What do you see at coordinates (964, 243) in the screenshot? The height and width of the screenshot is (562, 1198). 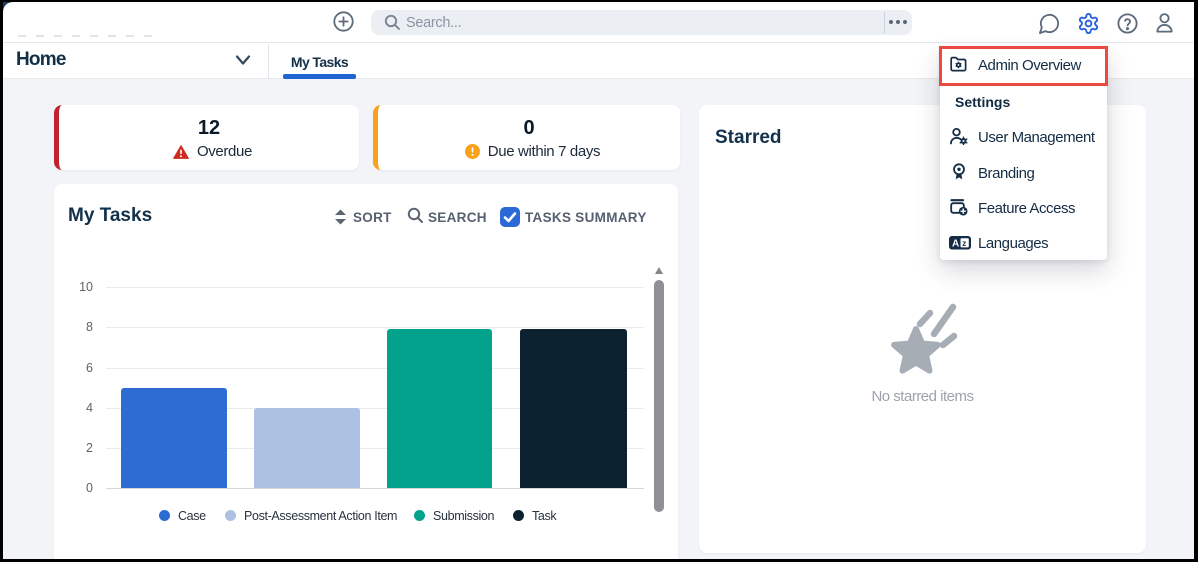 I see `svg-text: z` at bounding box center [964, 243].